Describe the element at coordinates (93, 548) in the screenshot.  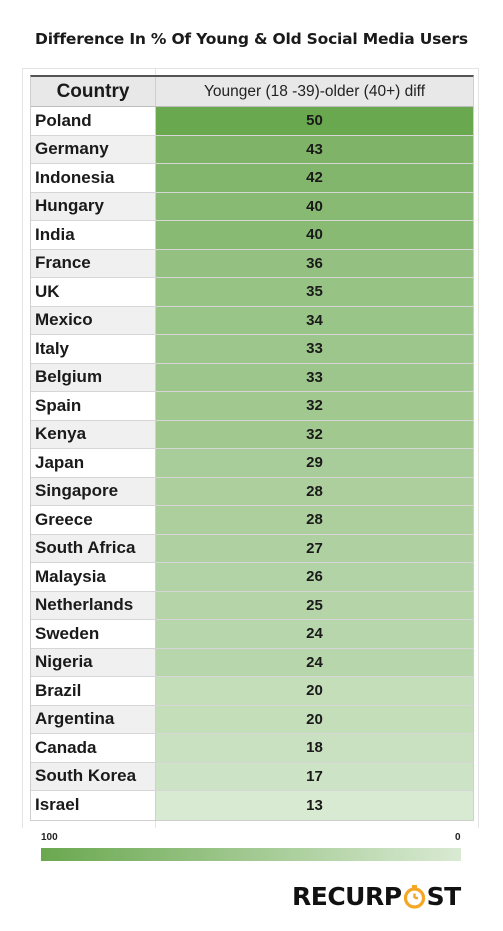
I see `country-cell: South Africa` at that location.